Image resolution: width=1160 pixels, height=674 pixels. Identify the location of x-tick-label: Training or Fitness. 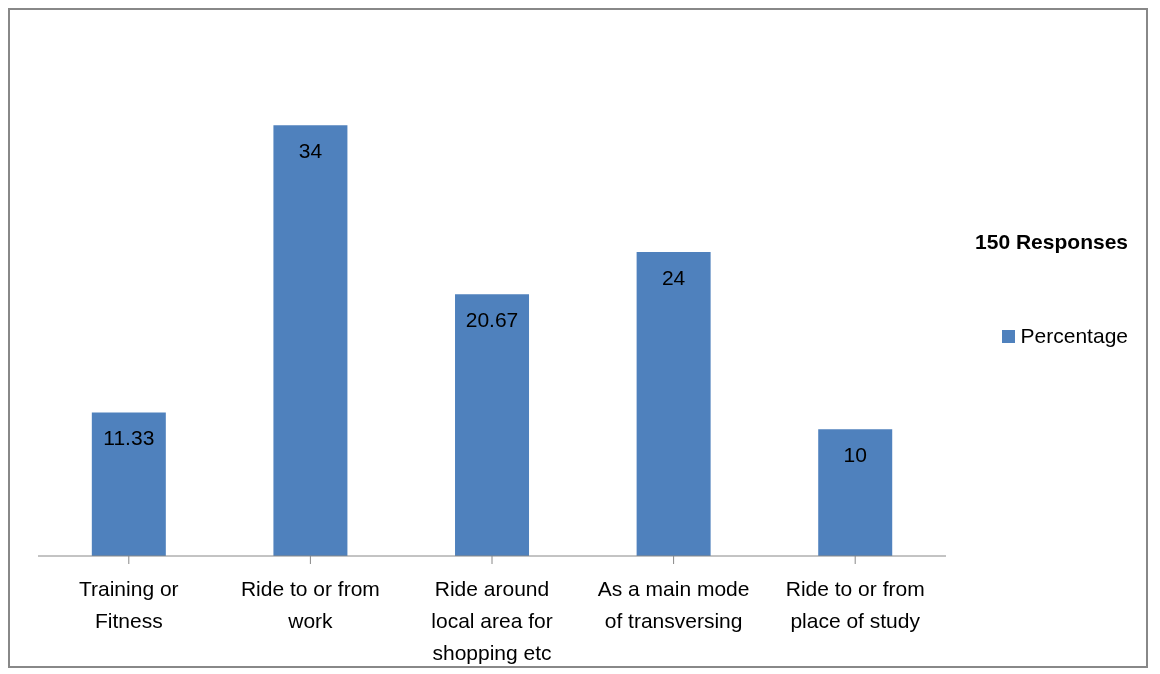
(129, 604).